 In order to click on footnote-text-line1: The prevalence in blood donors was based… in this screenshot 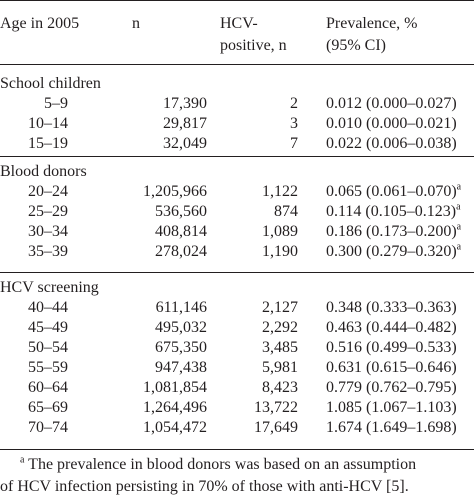, I will do `click(222, 464)`.